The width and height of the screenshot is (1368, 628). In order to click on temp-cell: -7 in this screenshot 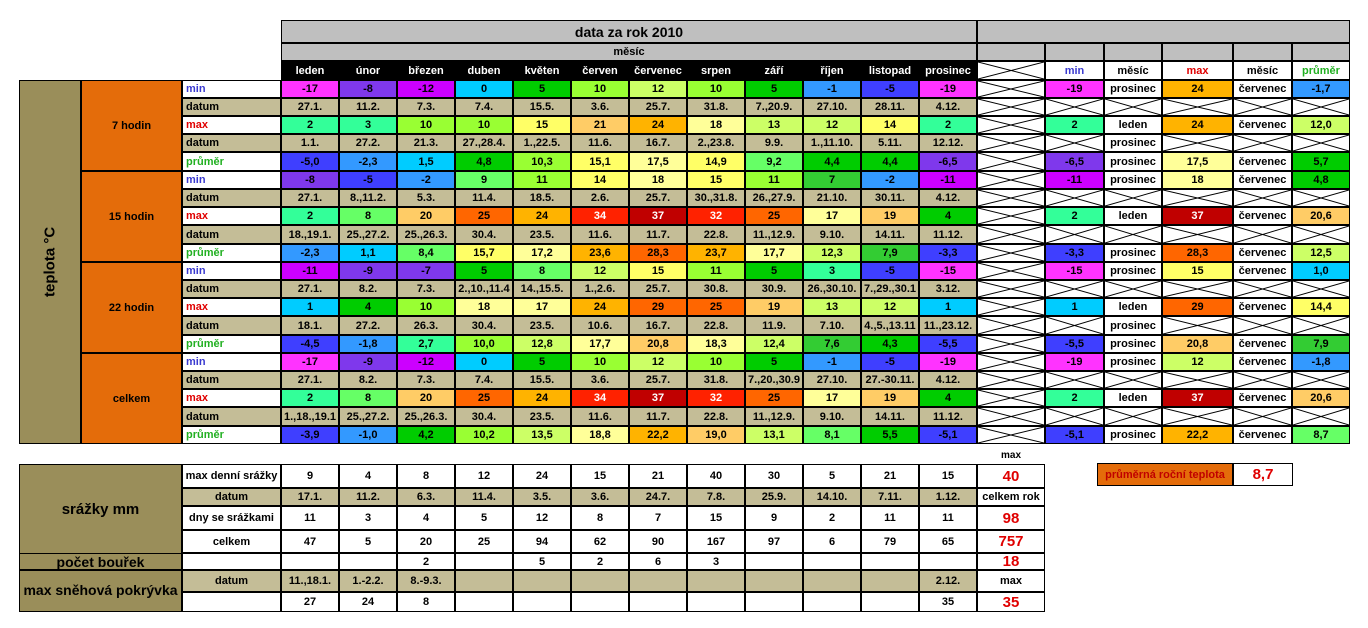, I will do `click(426, 271)`.